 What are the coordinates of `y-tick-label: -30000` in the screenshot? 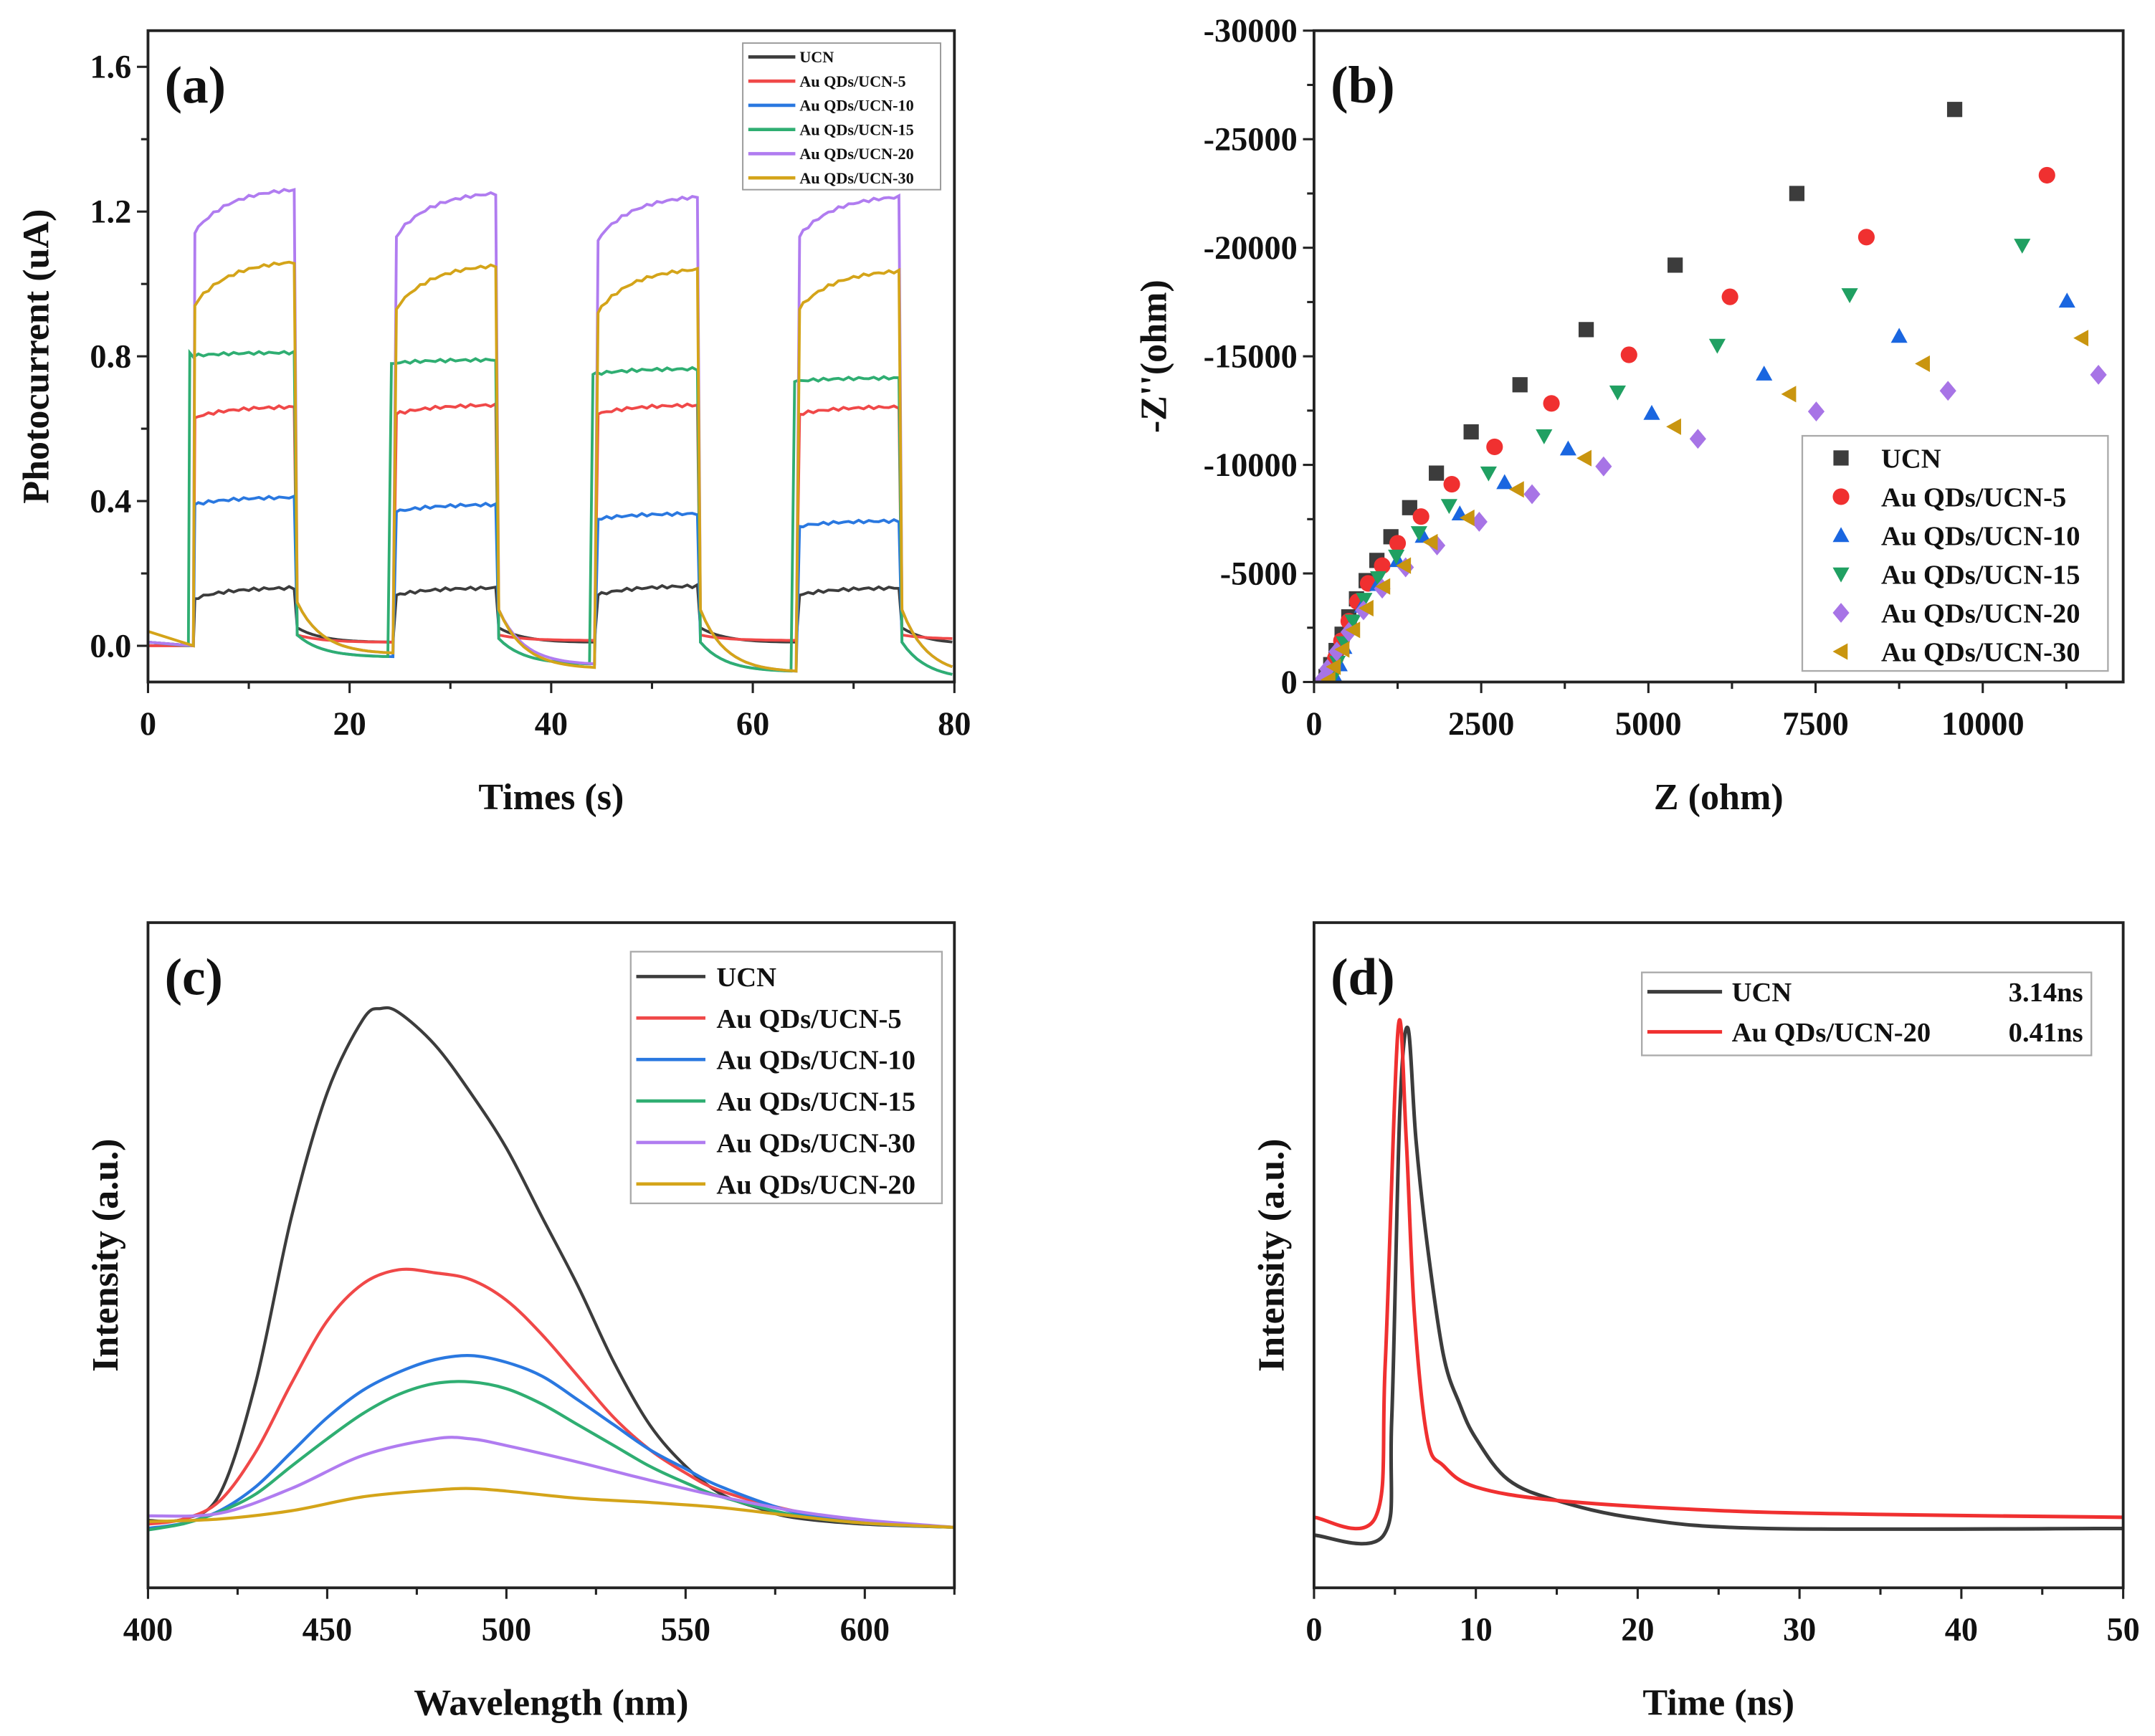 It's located at (1251, 31).